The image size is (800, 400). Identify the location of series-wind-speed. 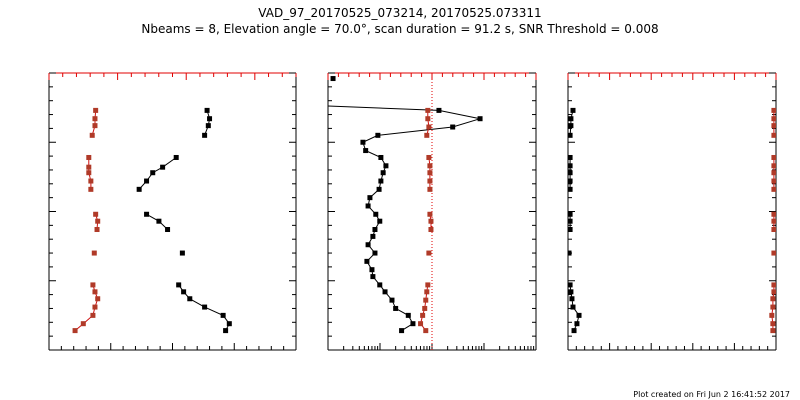
(184, 220).